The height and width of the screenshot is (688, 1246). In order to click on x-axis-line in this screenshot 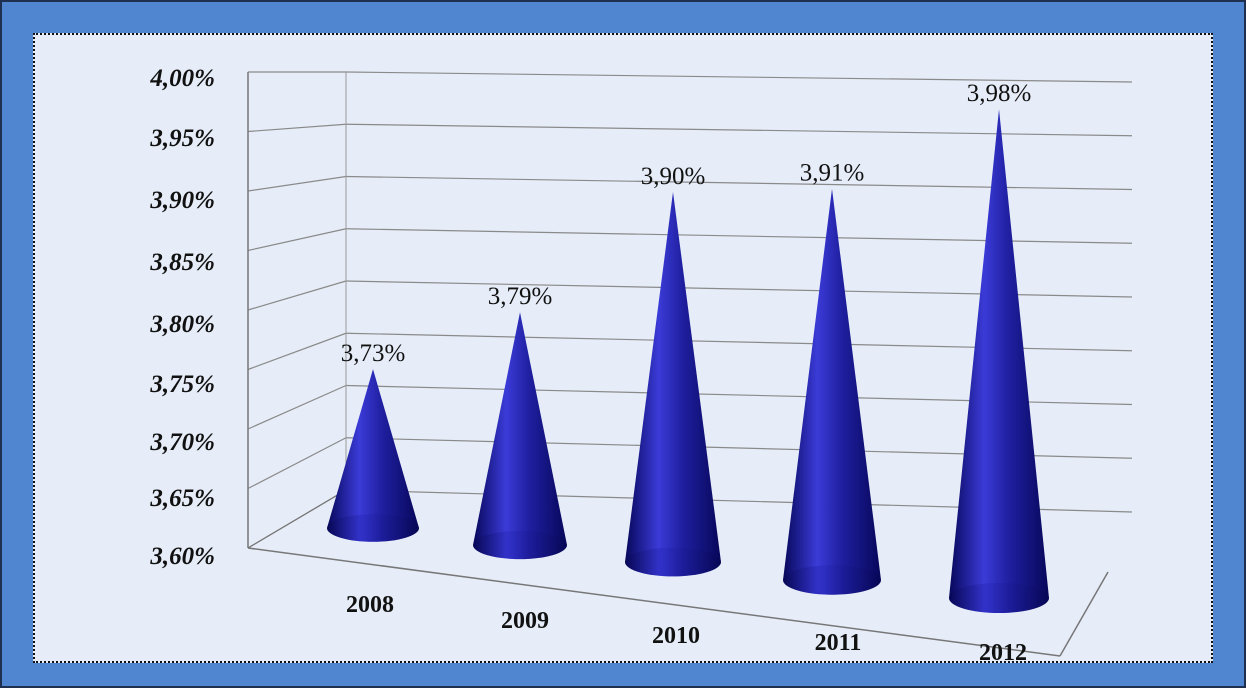, I will do `click(654, 602)`.